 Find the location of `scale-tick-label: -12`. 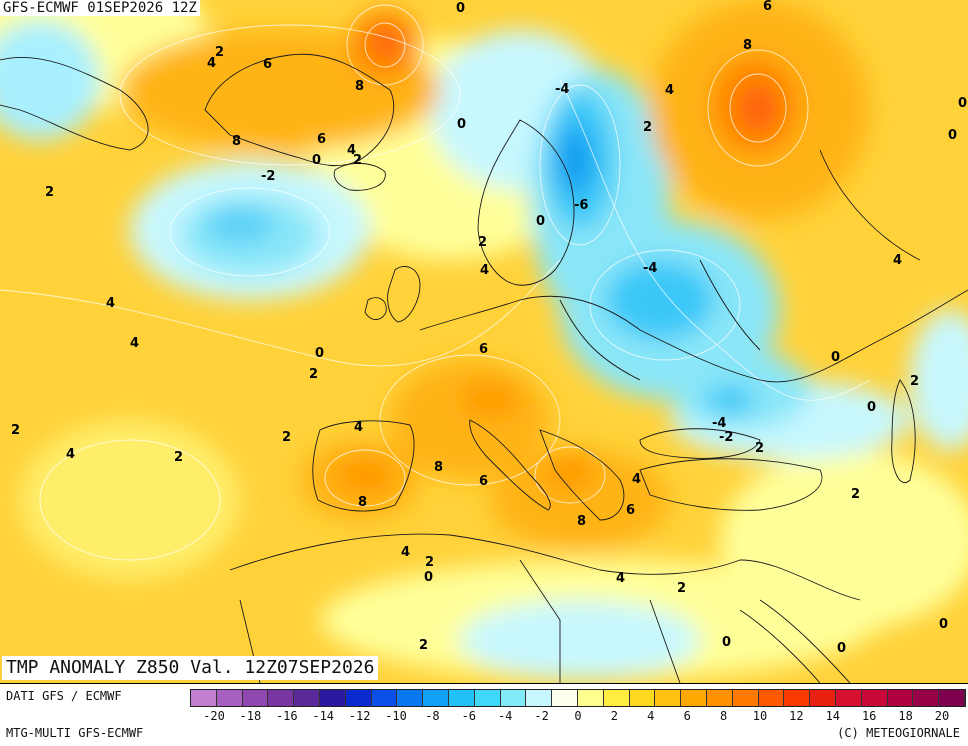

scale-tick-label: -12 is located at coordinates (359, 716).